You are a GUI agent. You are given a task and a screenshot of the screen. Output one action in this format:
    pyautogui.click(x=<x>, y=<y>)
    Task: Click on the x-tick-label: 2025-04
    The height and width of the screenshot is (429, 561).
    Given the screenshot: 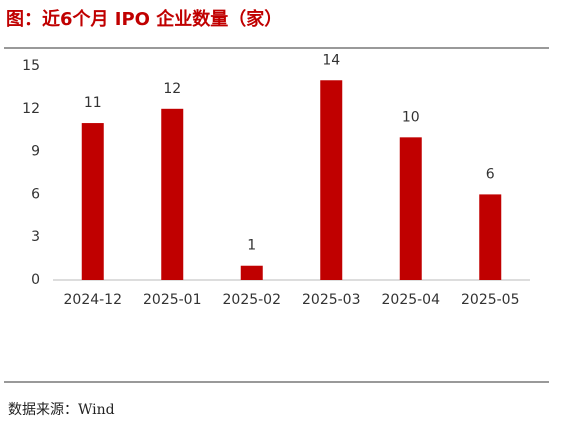 What is the action you would take?
    pyautogui.click(x=411, y=300)
    